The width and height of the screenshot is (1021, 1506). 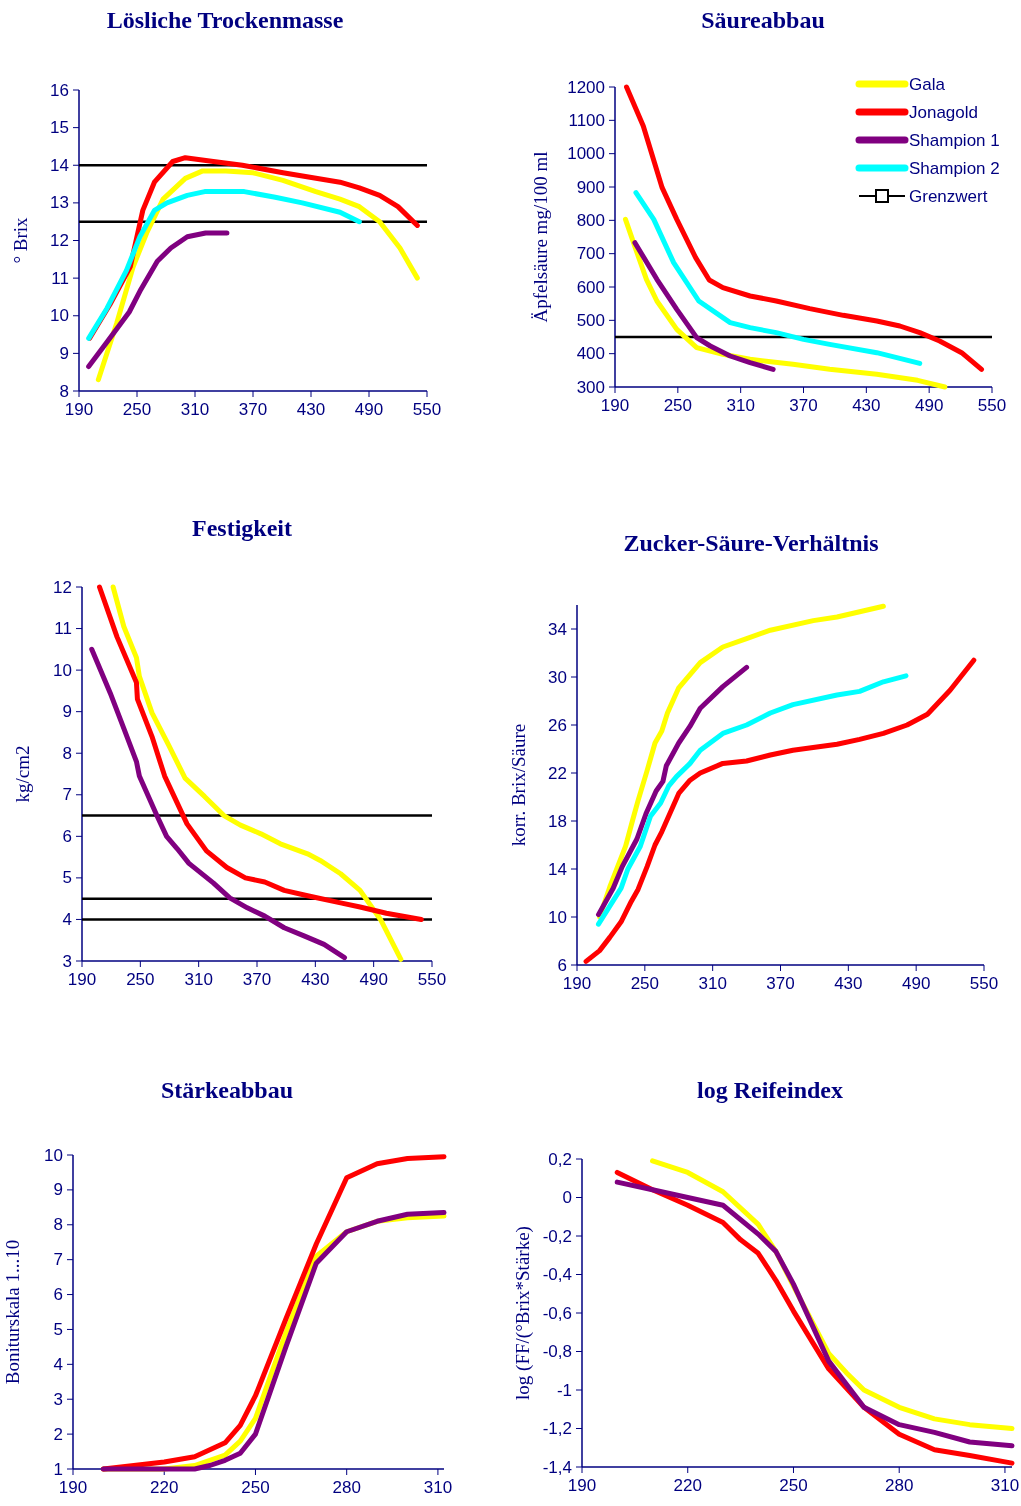 What do you see at coordinates (557, 1428) in the screenshot?
I see `y-tick-label: -1,2` at bounding box center [557, 1428].